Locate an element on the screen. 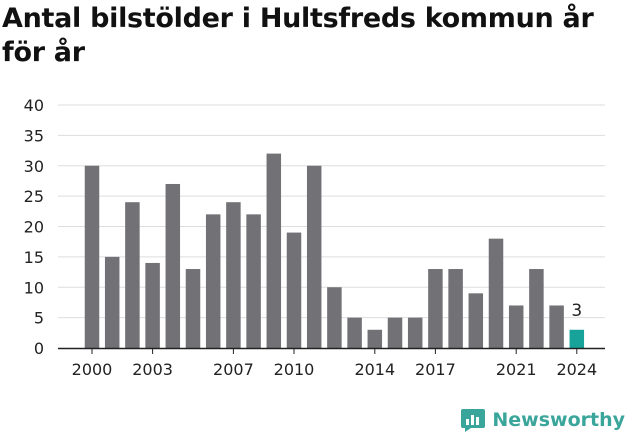 This screenshot has width=631, height=439. y-tick-label: 15 is located at coordinates (34, 257).